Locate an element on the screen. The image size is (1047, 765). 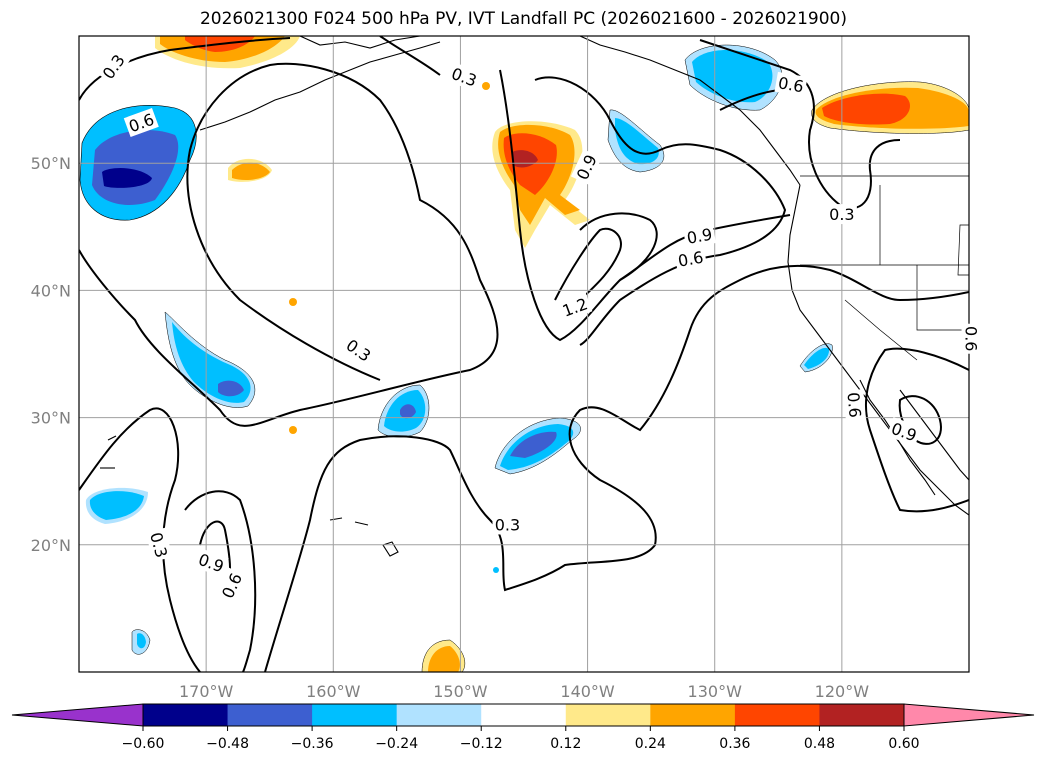
colorbar-frame is located at coordinates (523, 715).